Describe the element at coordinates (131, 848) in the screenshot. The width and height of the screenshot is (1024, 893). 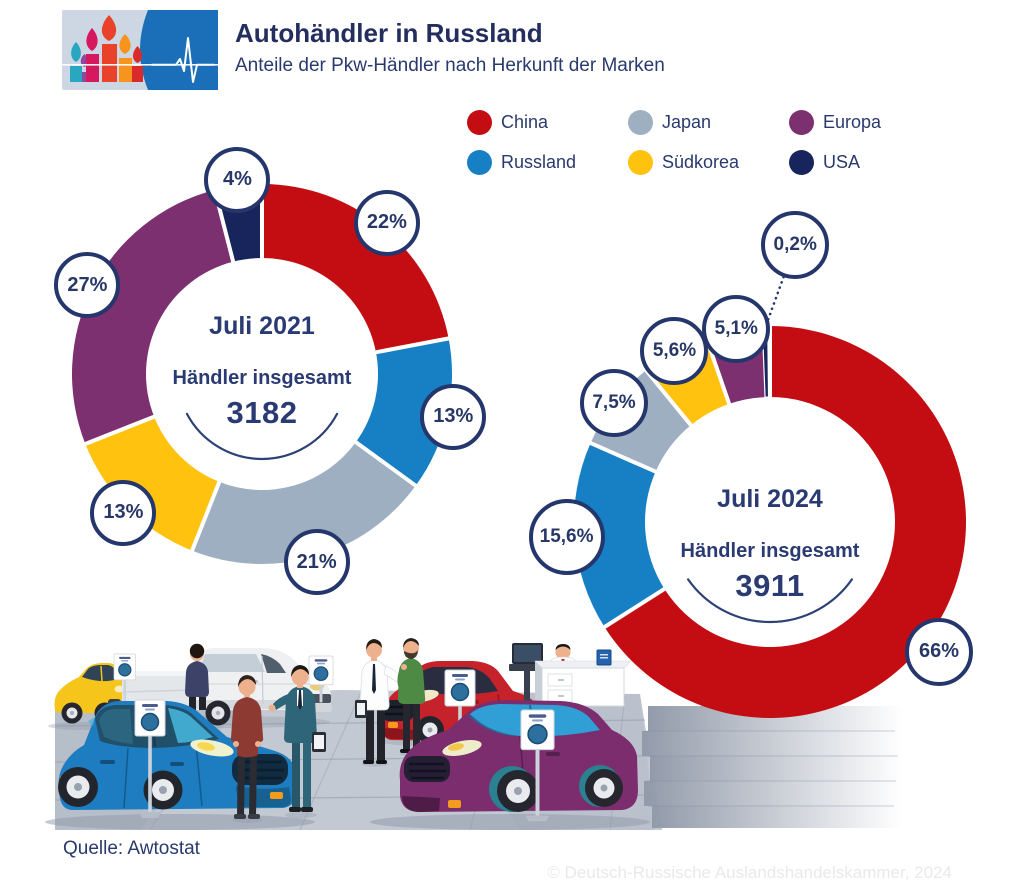
I see `source-credit: Quelle: Awtostat` at that location.